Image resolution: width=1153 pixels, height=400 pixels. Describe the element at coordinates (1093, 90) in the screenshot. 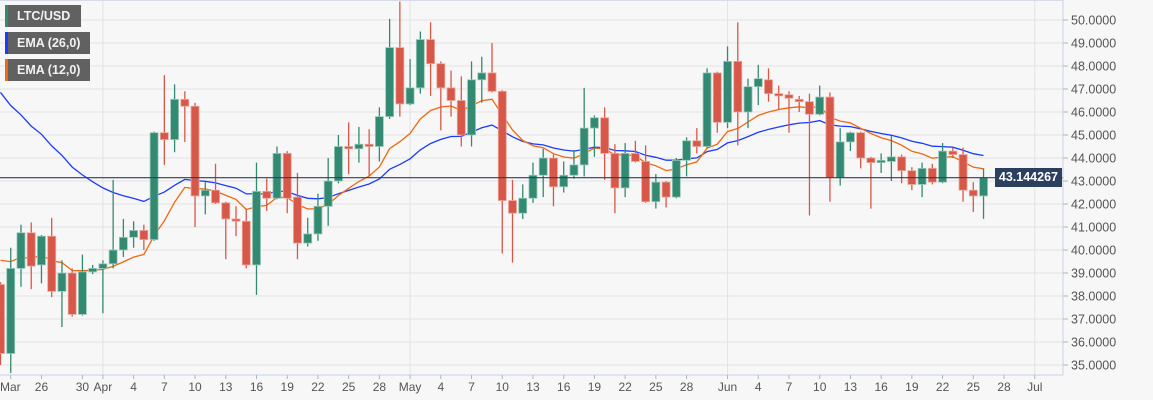

I see `y-tick-label: 47.0000` at that location.